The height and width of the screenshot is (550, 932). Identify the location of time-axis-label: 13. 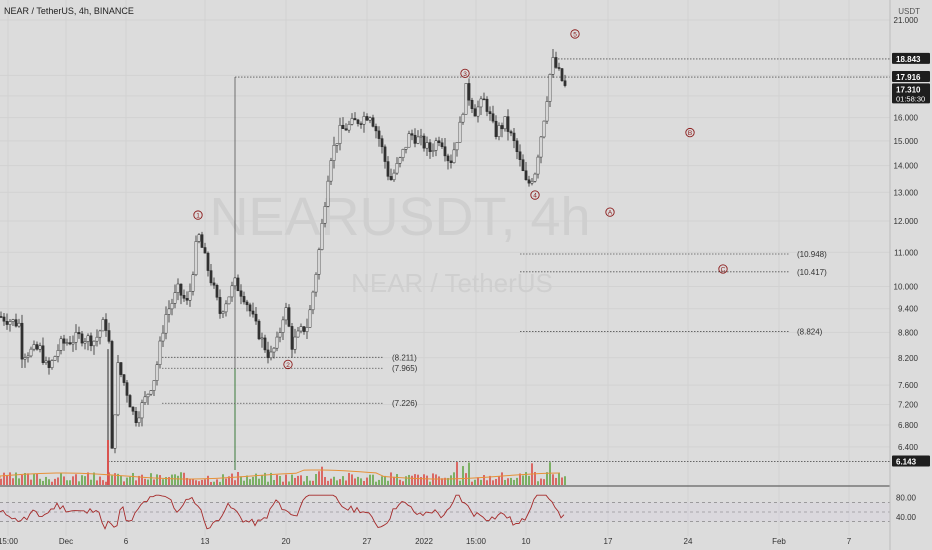
(205, 541).